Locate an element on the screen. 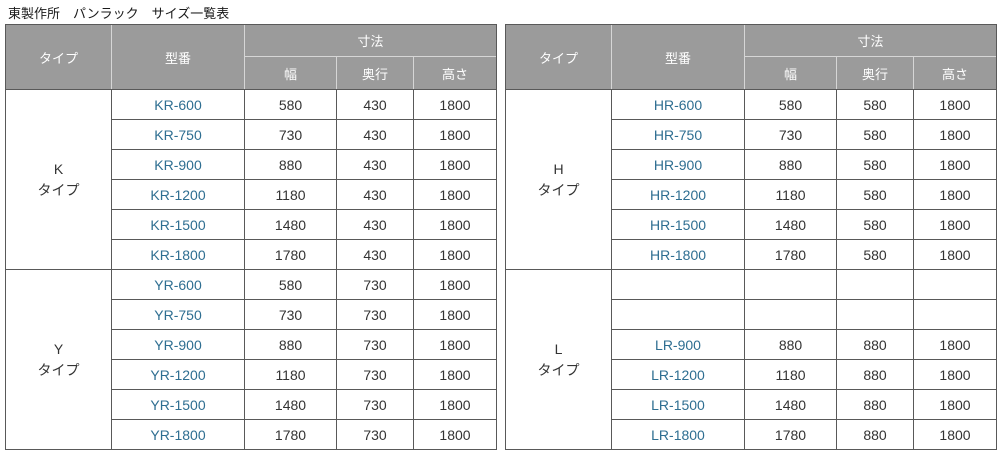  model-cell: KR-1800 is located at coordinates (178, 254).